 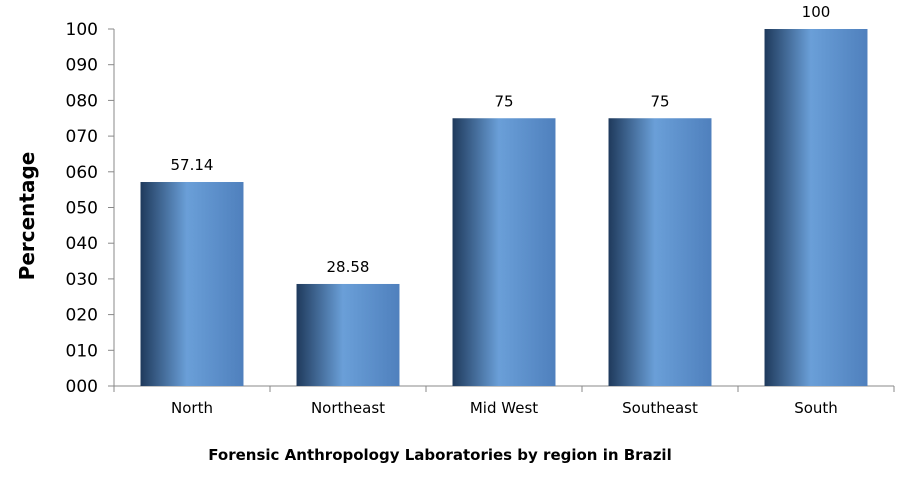 What do you see at coordinates (660, 252) in the screenshot?
I see `bar-southeast` at bounding box center [660, 252].